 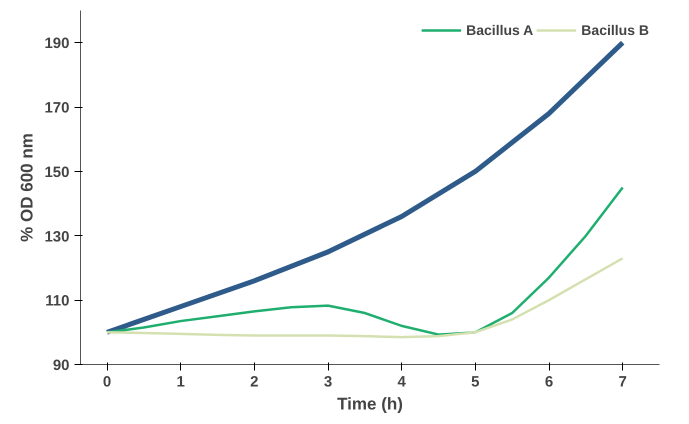 I want to click on x-tick-label: 5, so click(x=475, y=382).